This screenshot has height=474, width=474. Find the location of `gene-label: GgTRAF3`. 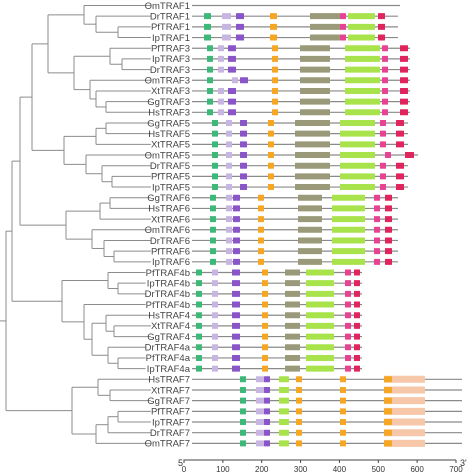

gene-label: GgTRAF3 is located at coordinates (168, 102).